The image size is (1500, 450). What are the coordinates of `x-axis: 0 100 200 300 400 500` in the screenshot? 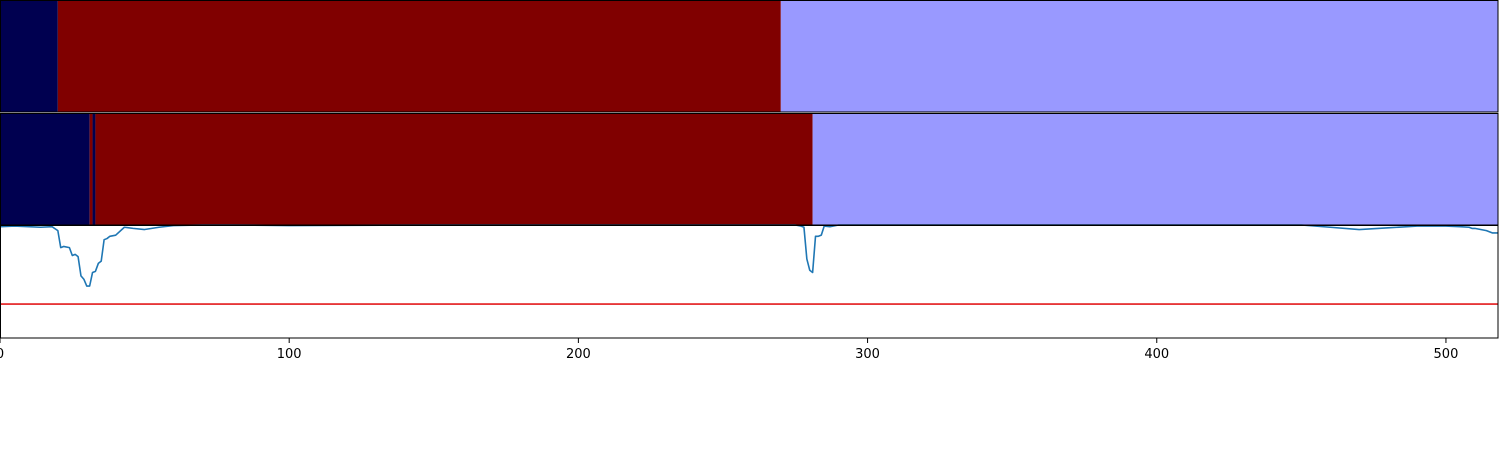 It's located at (729, 350).